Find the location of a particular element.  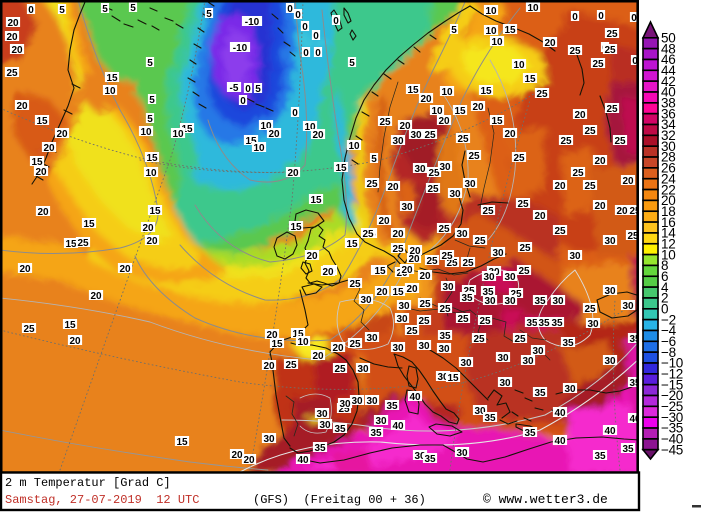

svg-text: −20 is located at coordinates (672, 395).